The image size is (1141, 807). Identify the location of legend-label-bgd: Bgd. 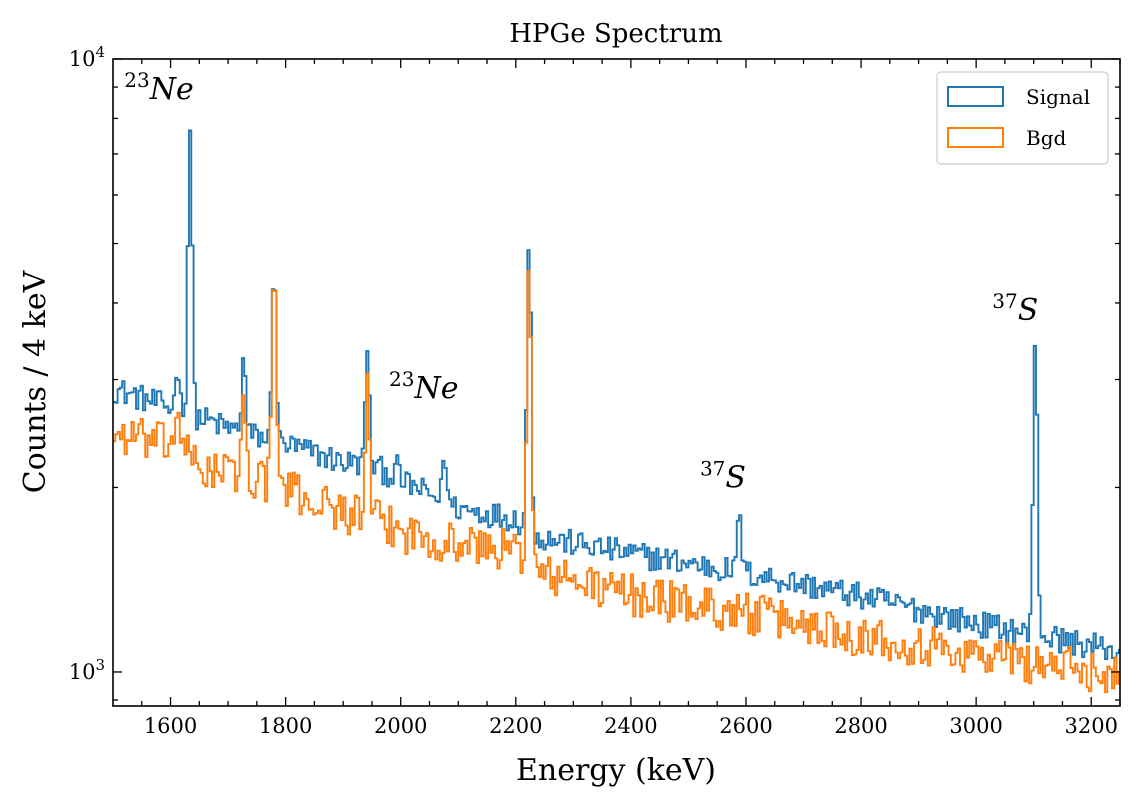
(1046, 138).